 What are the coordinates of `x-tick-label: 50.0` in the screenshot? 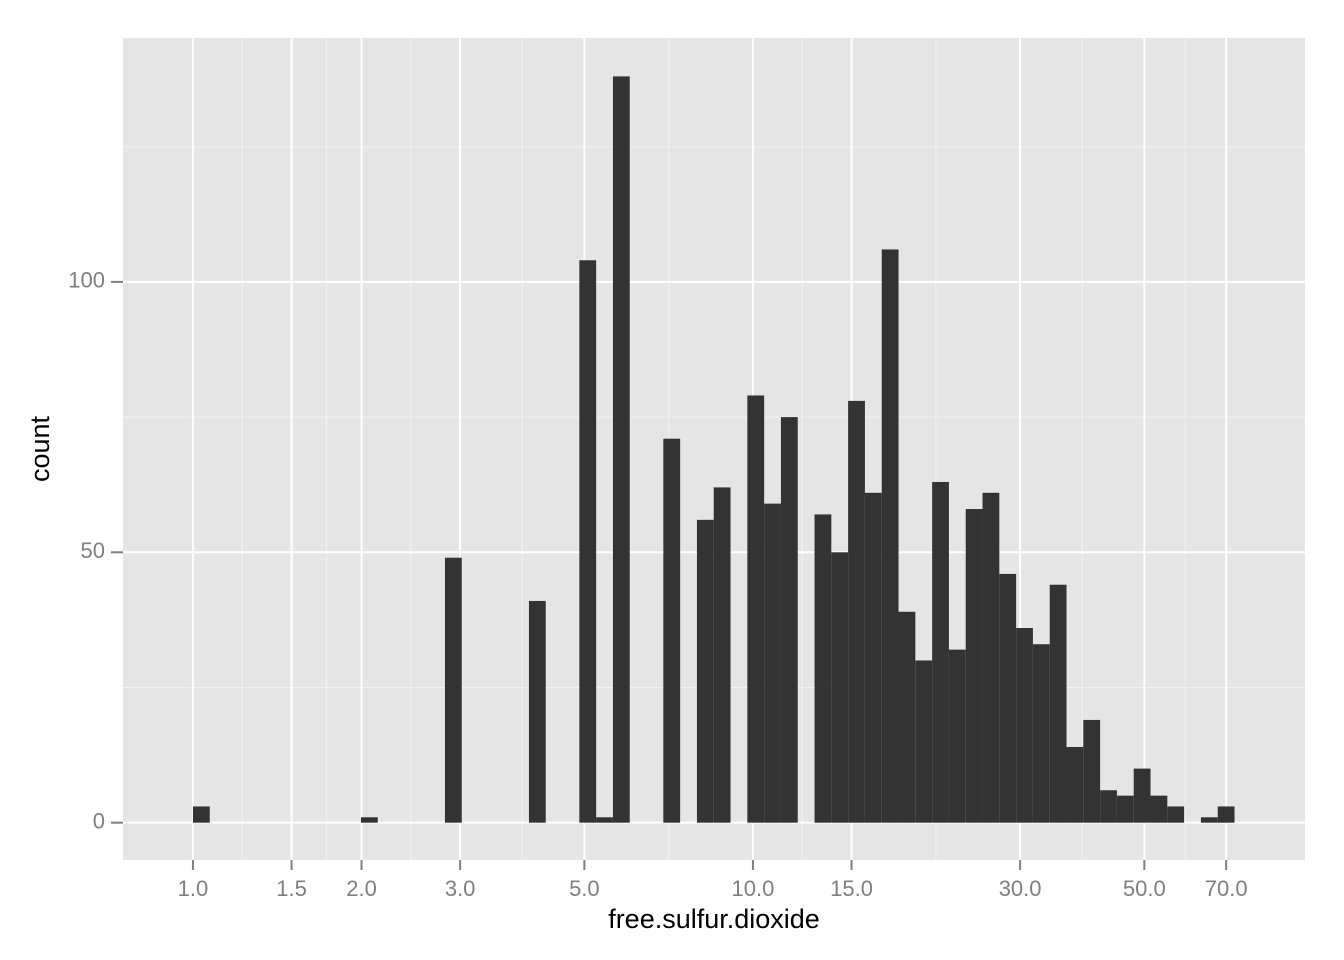 It's located at (1144, 888).